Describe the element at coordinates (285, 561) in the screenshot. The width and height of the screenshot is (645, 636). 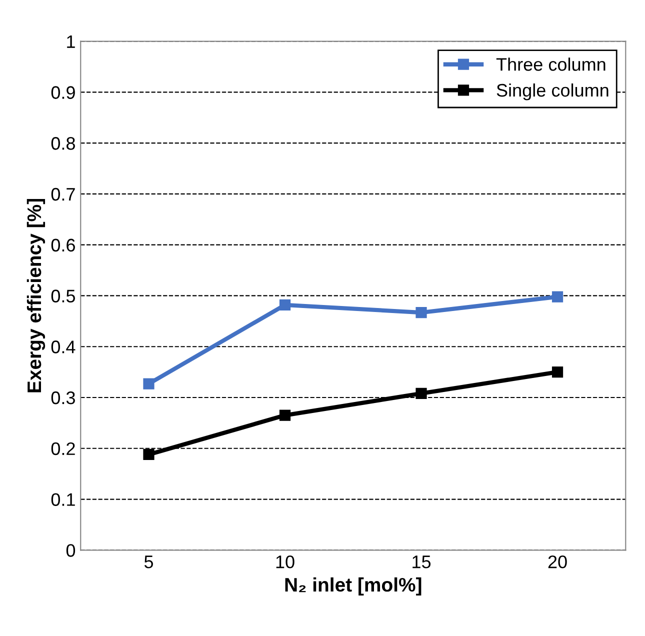
I see `x-tick-label: 10` at that location.